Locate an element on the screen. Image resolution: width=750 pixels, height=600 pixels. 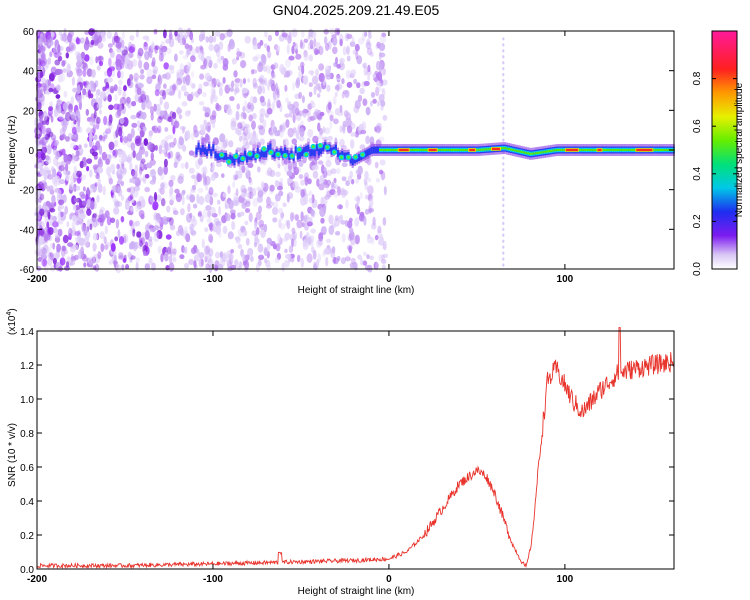
spectrogram-y-tick-label: 40 is located at coordinates (29, 72).